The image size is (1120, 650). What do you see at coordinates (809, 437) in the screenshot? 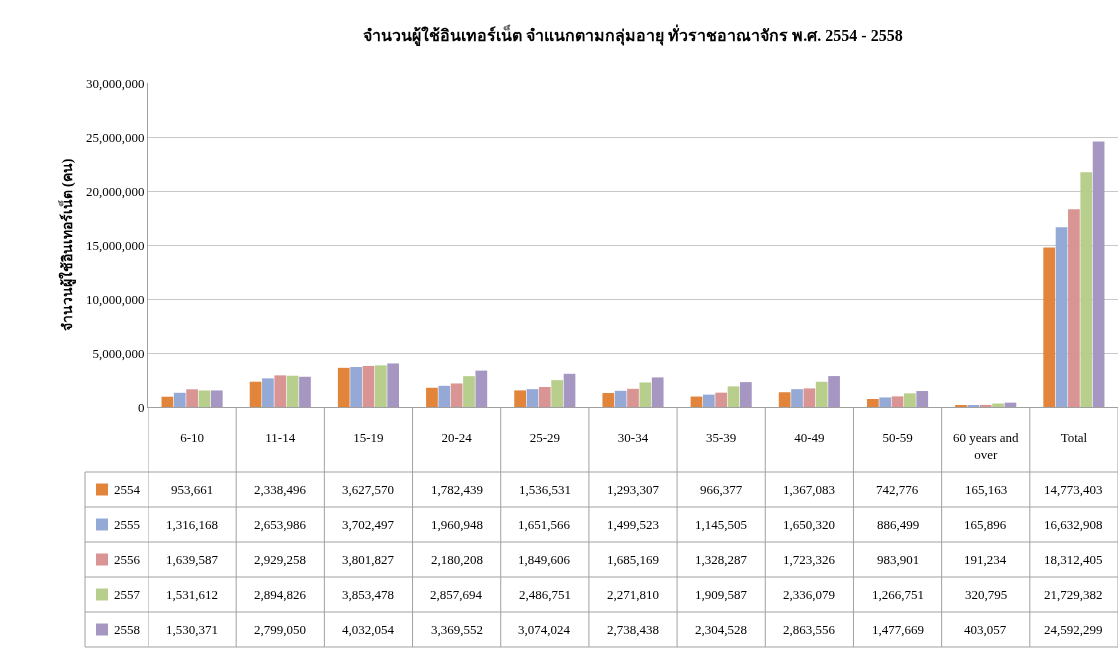
I see `x-tick-label: 40-49` at bounding box center [809, 437].